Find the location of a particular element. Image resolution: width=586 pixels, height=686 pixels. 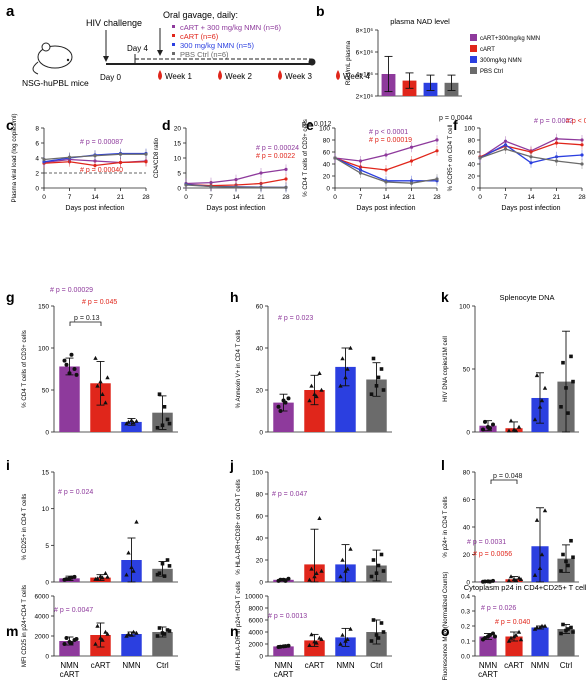

legend-marker is located at coordinates (173, 44).